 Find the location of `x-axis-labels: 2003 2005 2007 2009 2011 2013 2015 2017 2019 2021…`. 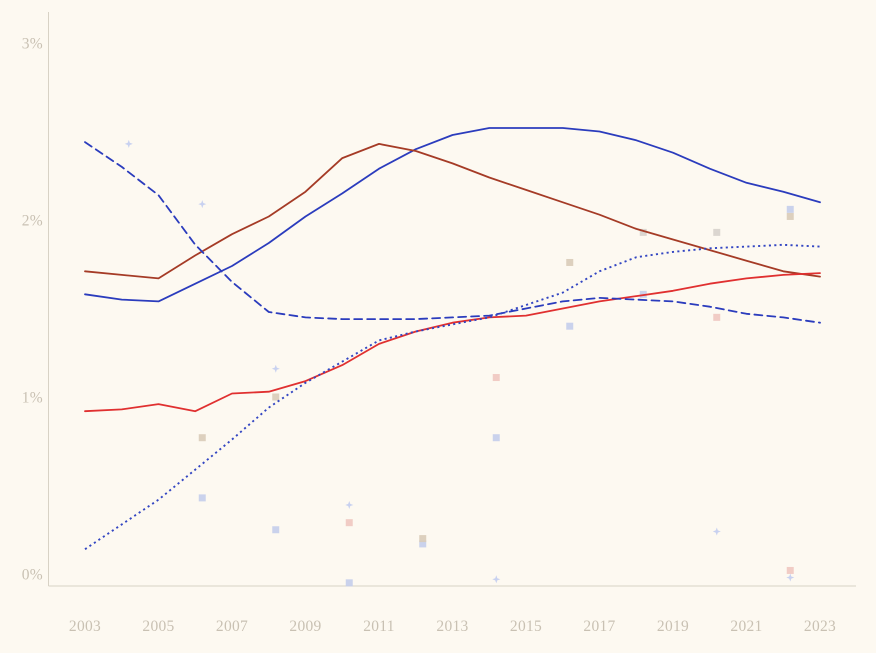

x-axis-labels: 2003 2005 2007 2009 2011 2013 2015 2017 2019 2021… is located at coordinates (452, 626).